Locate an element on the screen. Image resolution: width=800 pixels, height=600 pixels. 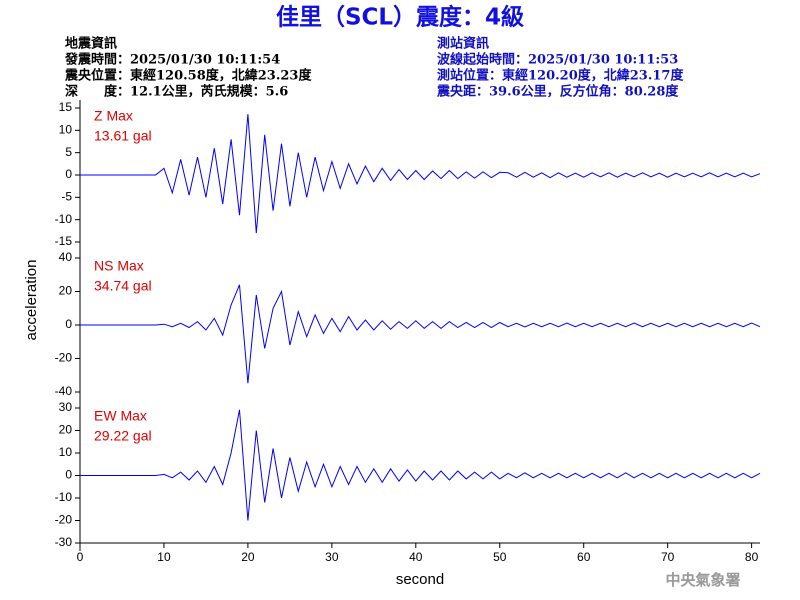
x-axis-title: second is located at coordinates (420, 579).